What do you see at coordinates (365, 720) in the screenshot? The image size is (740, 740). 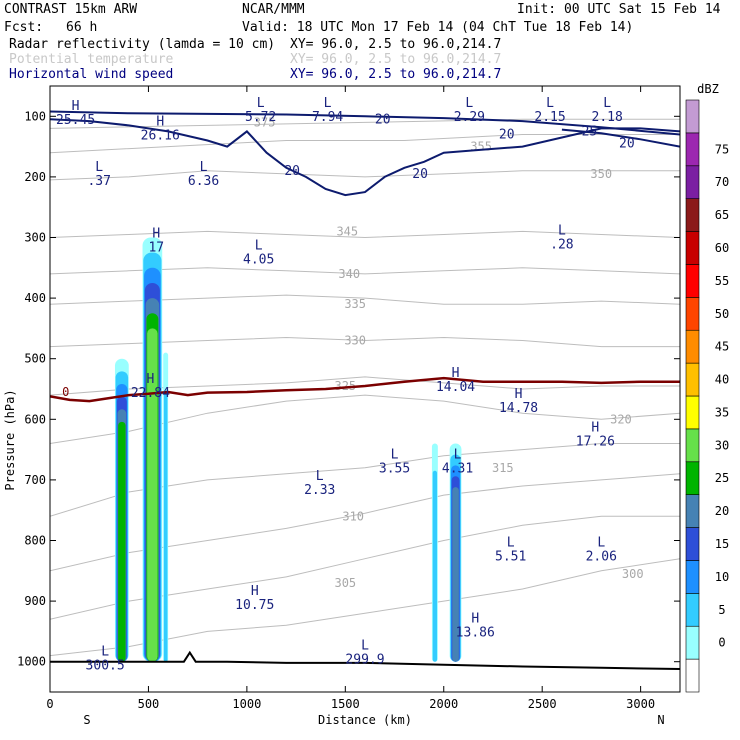 I see `x-axis-label: Distance (km)` at bounding box center [365, 720].